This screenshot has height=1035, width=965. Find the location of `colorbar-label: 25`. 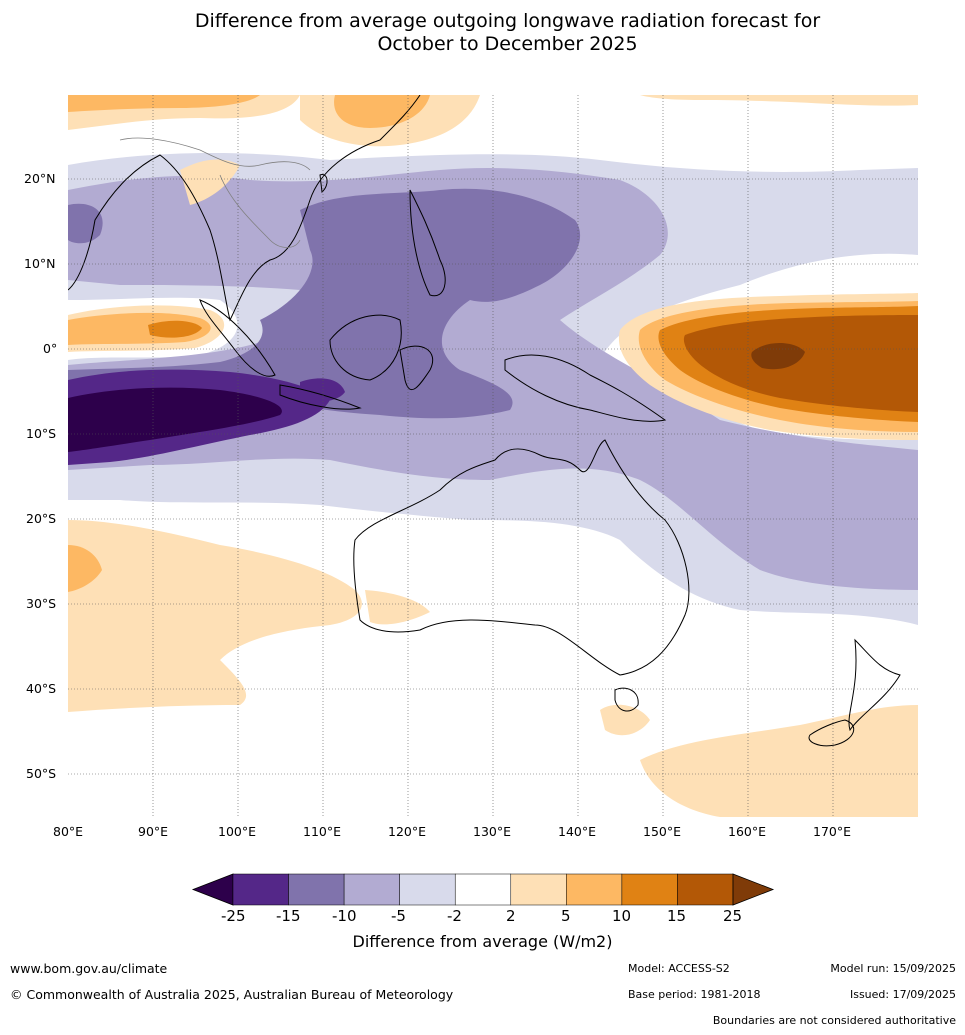

colorbar-label: 25 is located at coordinates (733, 916).